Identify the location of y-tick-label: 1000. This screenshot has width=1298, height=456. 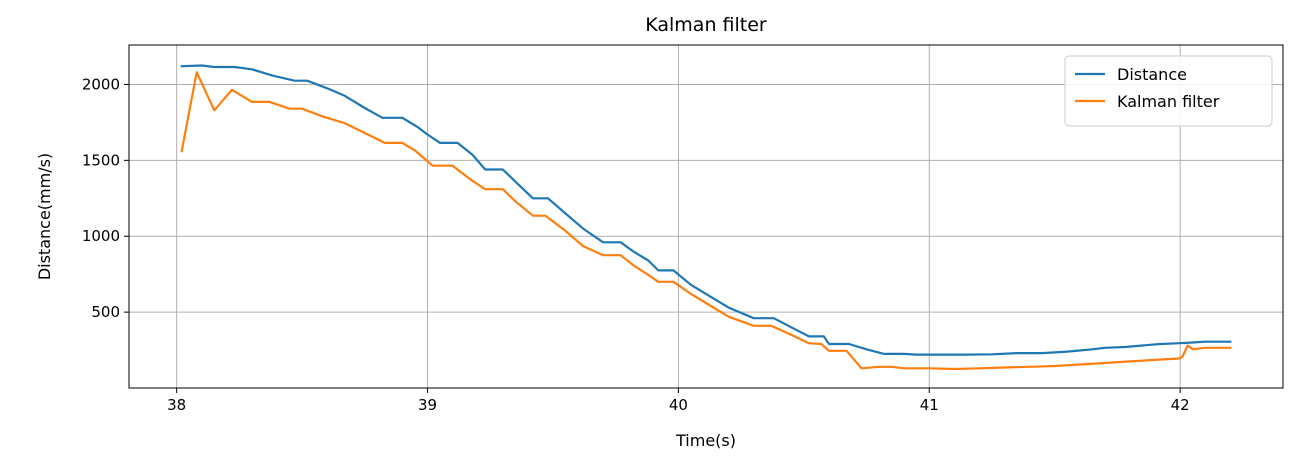
(101, 236).